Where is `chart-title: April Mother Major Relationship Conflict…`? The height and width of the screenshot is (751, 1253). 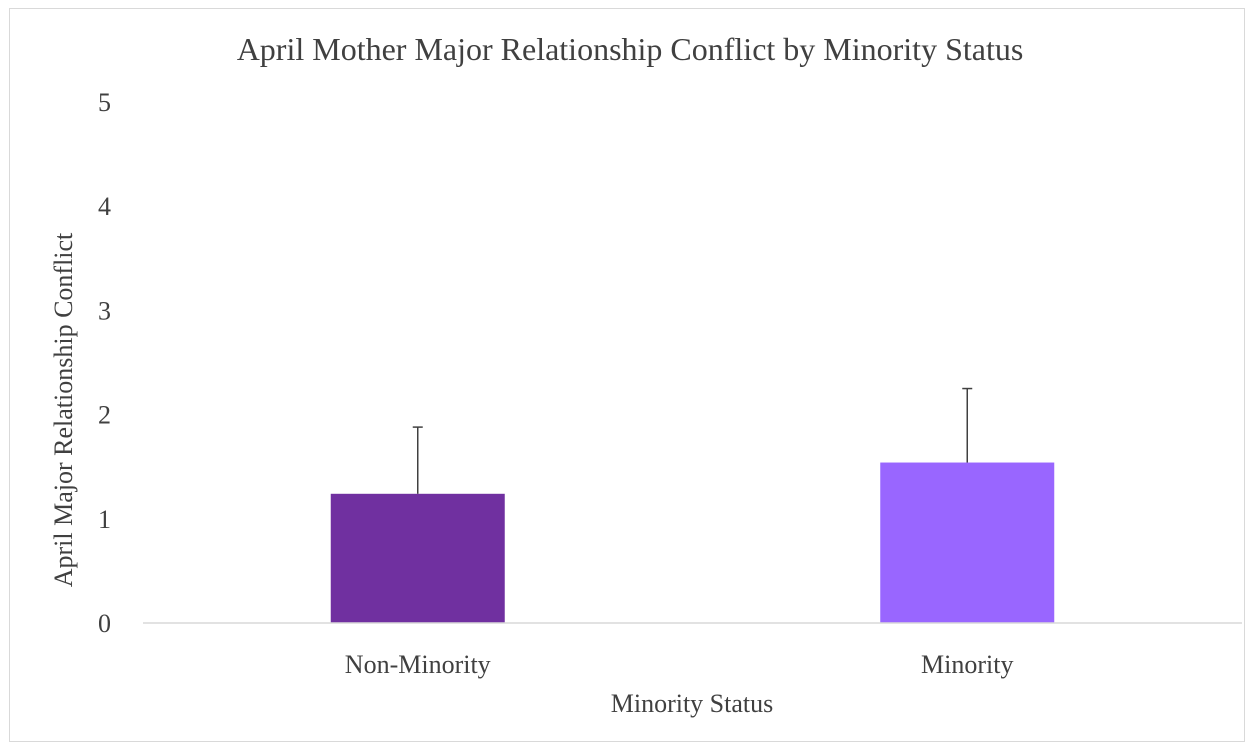 chart-title: April Mother Major Relationship Conflict… is located at coordinates (630, 49).